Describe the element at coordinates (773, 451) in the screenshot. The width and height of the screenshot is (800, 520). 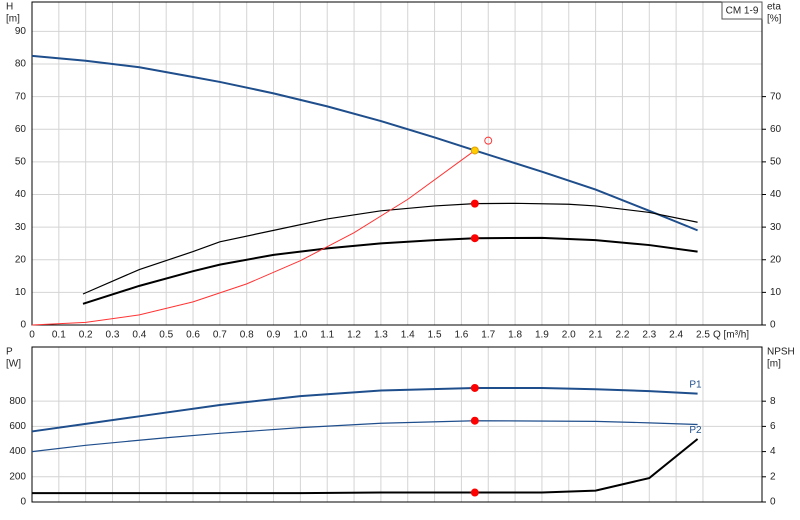
I see `y2-tick-label: 4` at that location.